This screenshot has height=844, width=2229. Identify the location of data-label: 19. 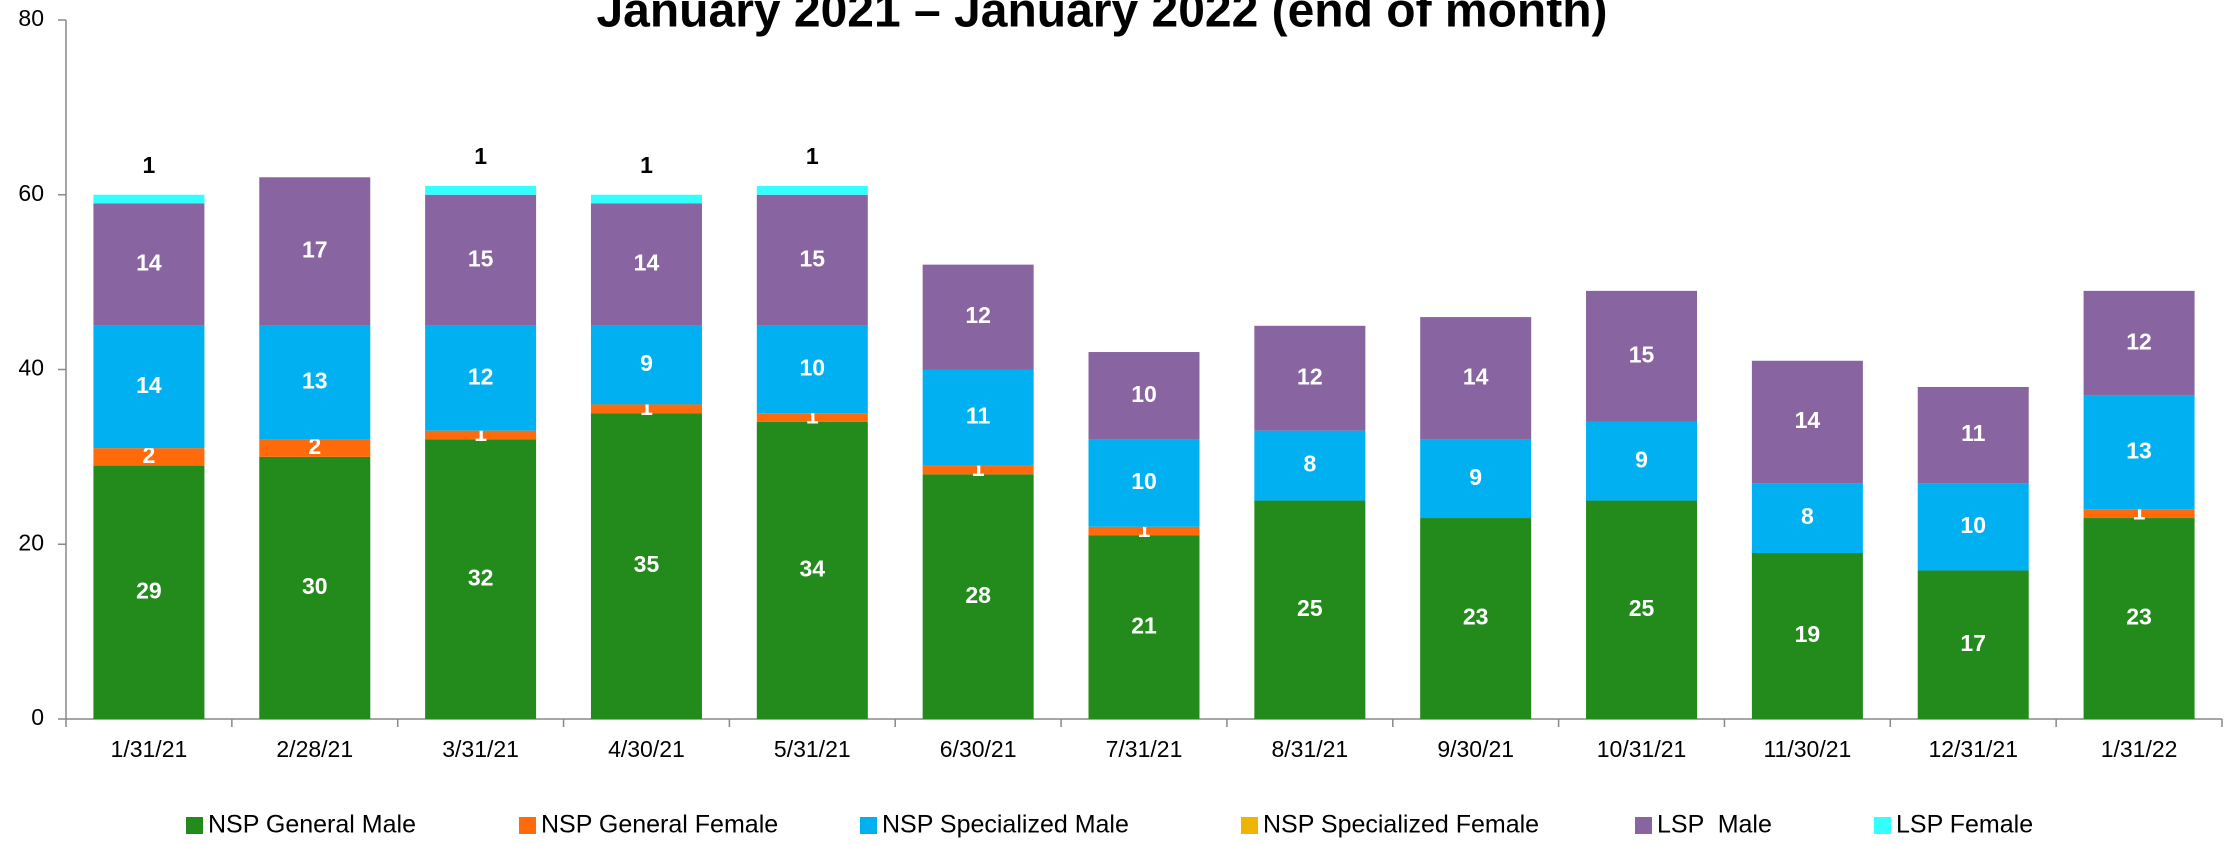
(1808, 634).